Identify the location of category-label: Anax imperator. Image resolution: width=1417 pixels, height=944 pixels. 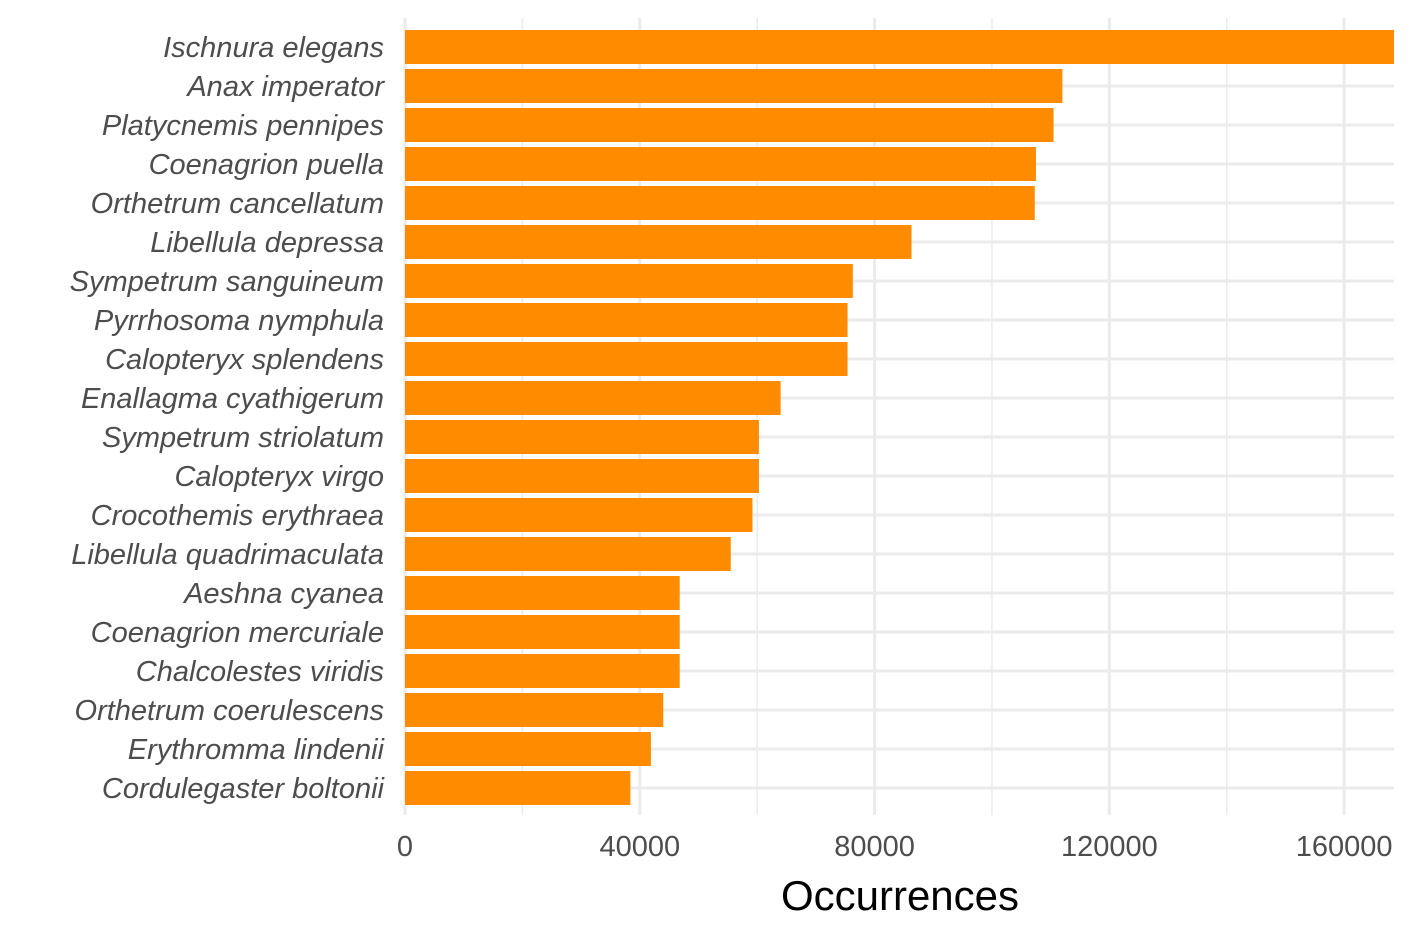
(285, 87).